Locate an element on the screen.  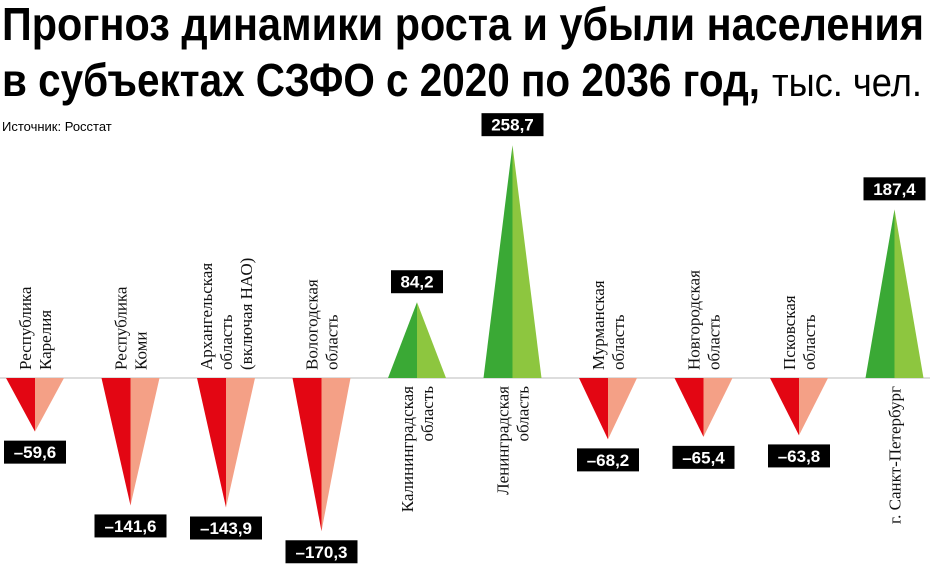
unit: тыс. чел. is located at coordinates (847, 83).